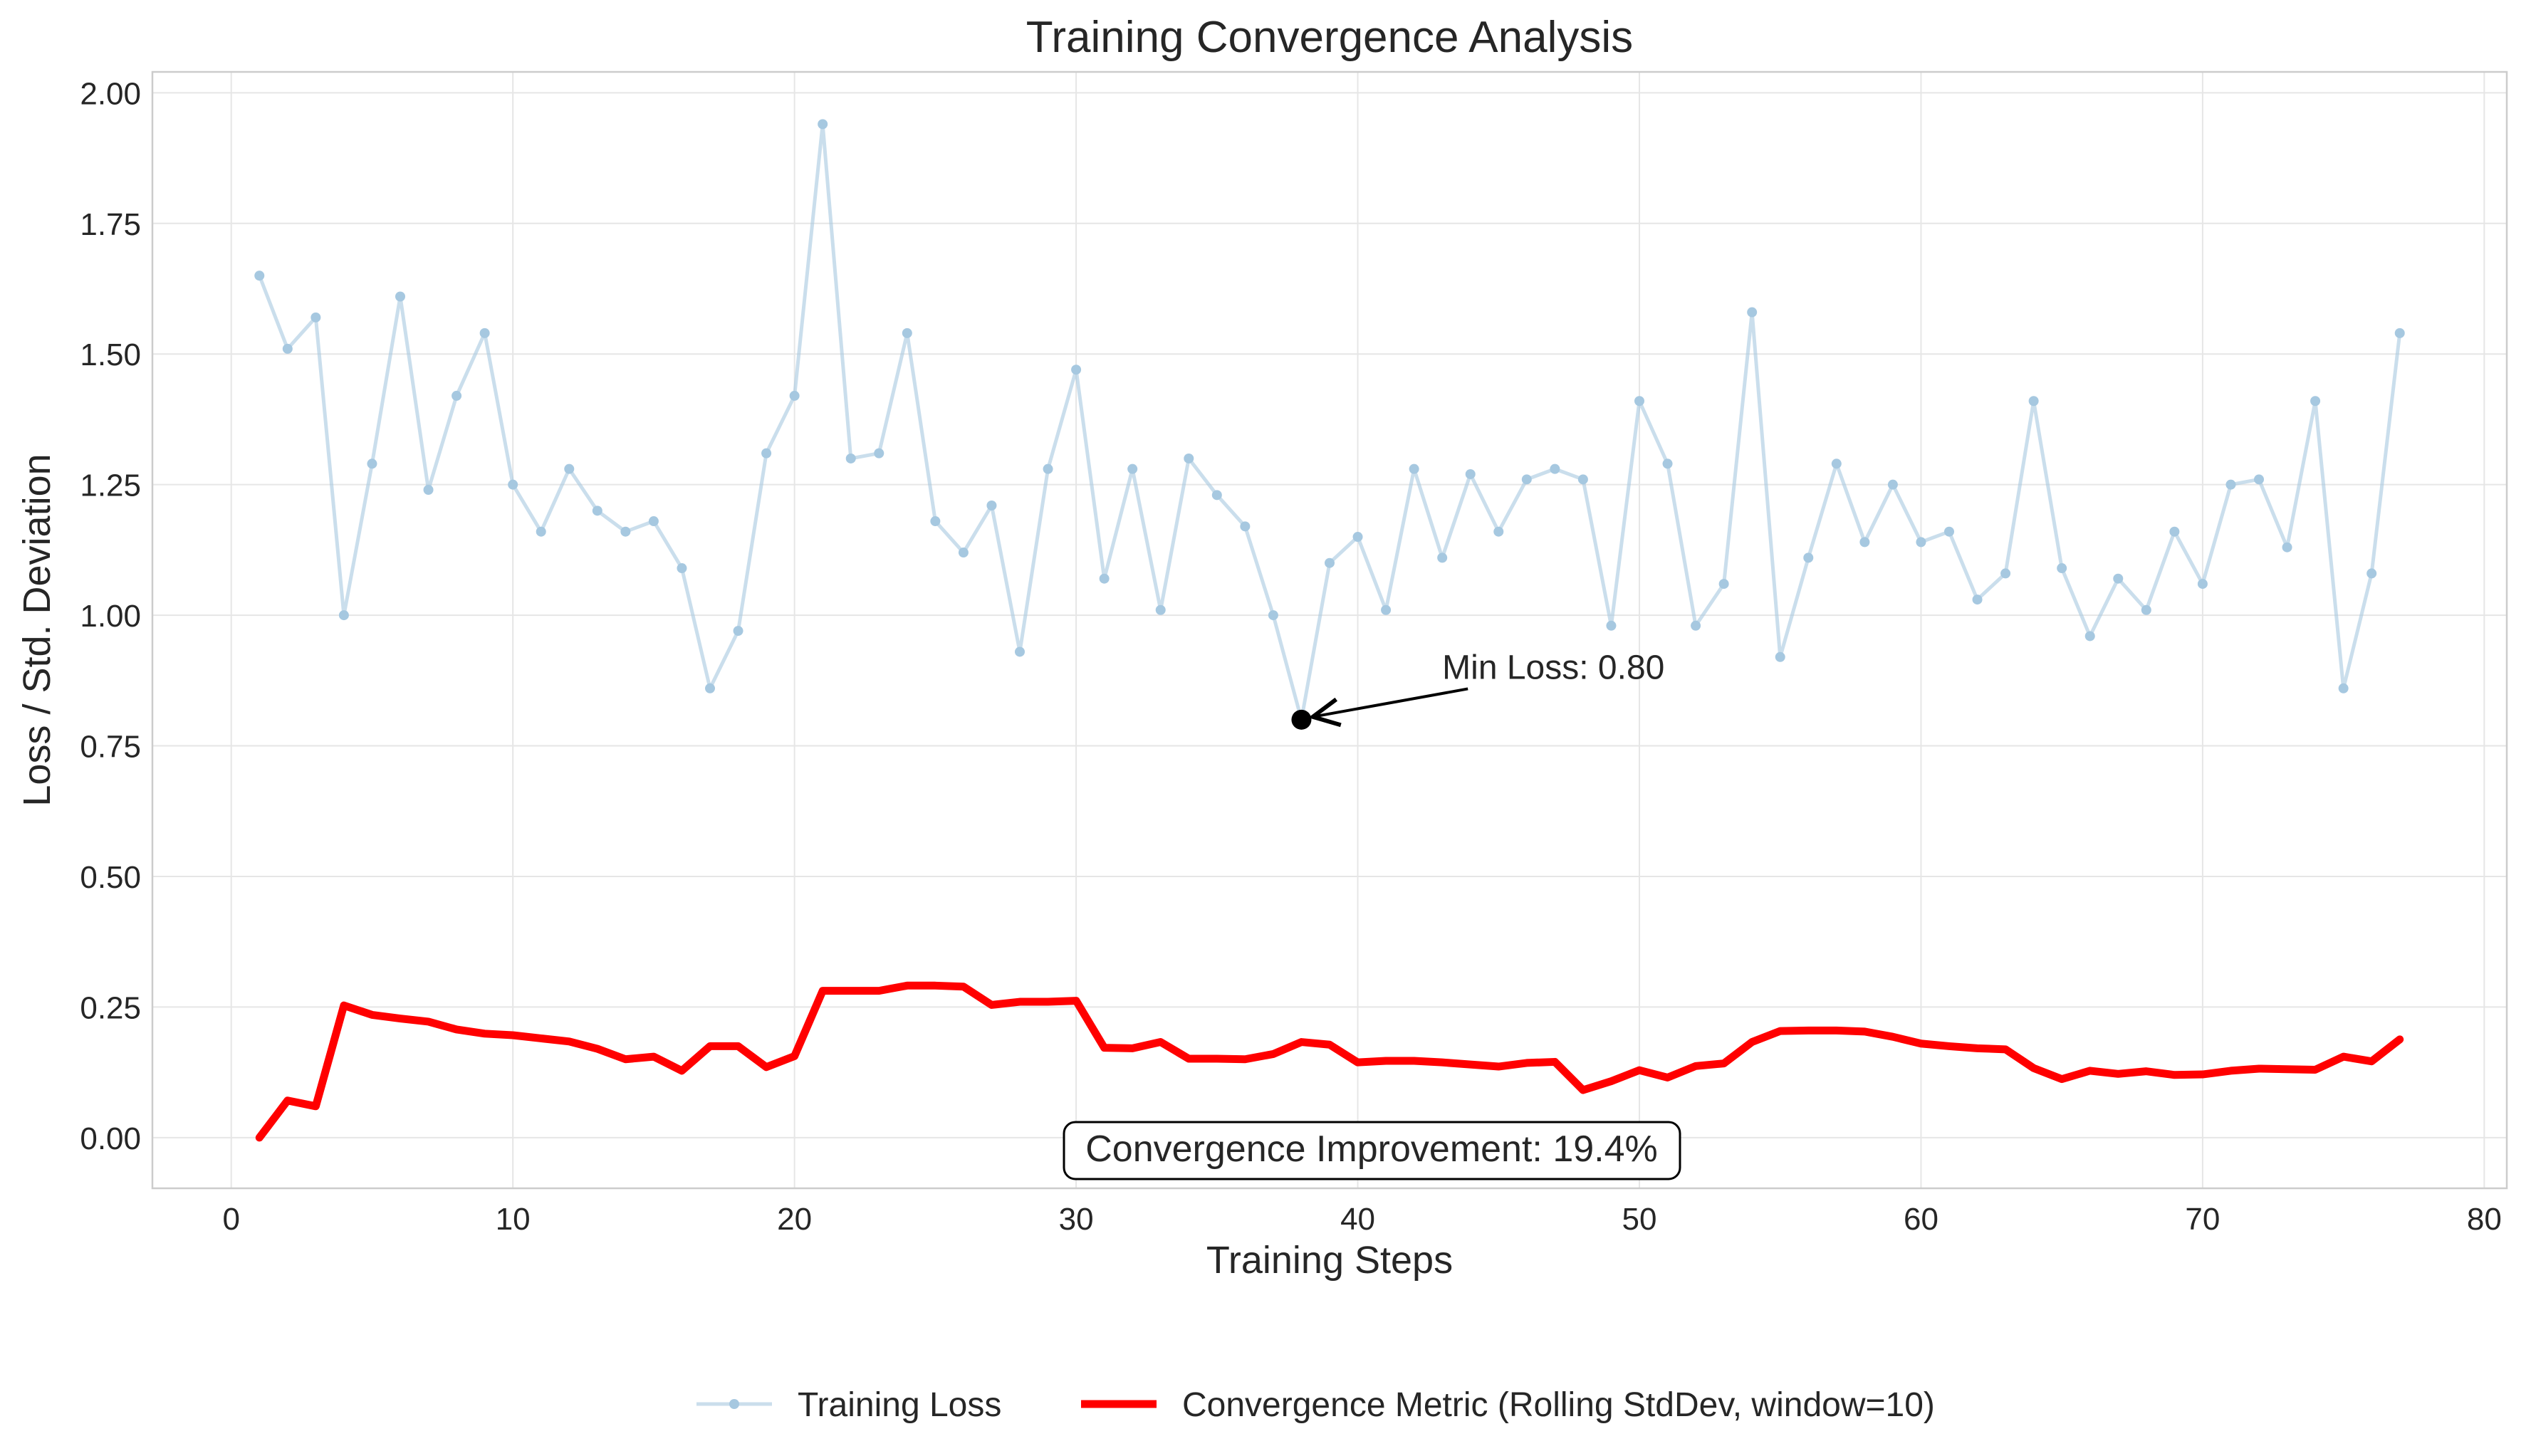  Describe the element at coordinates (110, 616) in the screenshot. I see `y-tick-label: 1.00` at that location.